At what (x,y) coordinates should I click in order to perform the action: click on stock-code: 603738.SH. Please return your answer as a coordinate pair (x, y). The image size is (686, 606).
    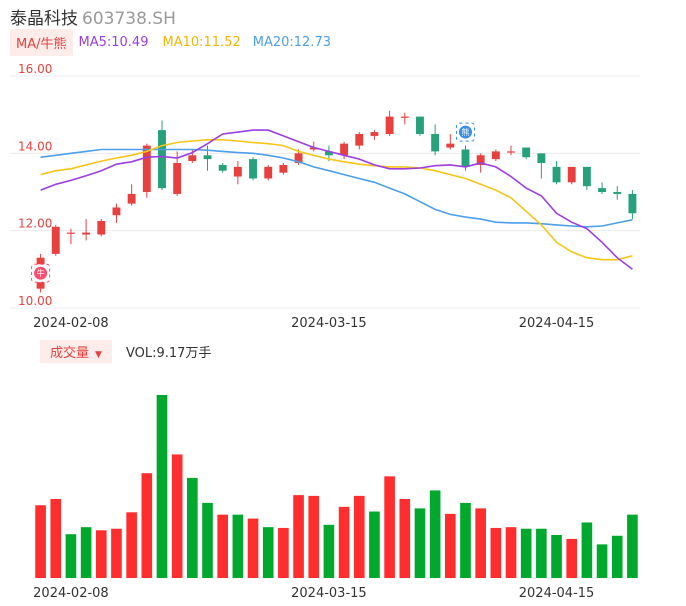
    Looking at the image, I should click on (129, 19).